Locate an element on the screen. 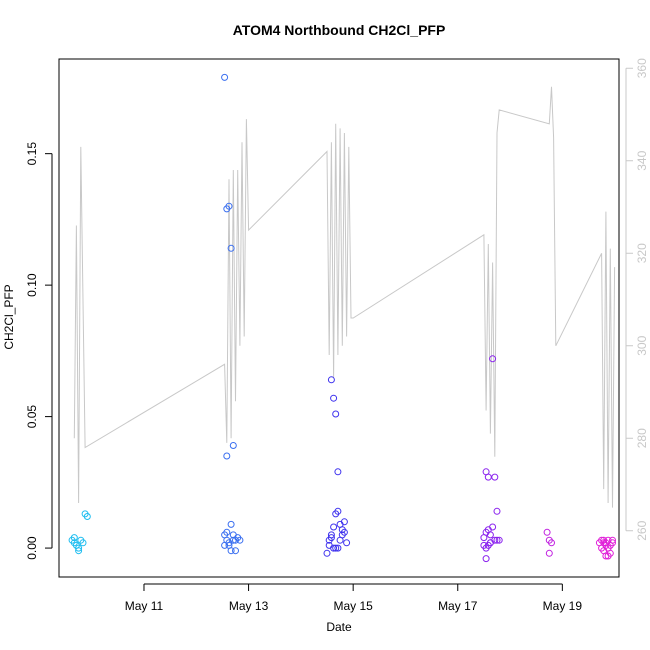 This screenshot has width=650, height=650. y2-tick-label: 280 is located at coordinates (642, 438).